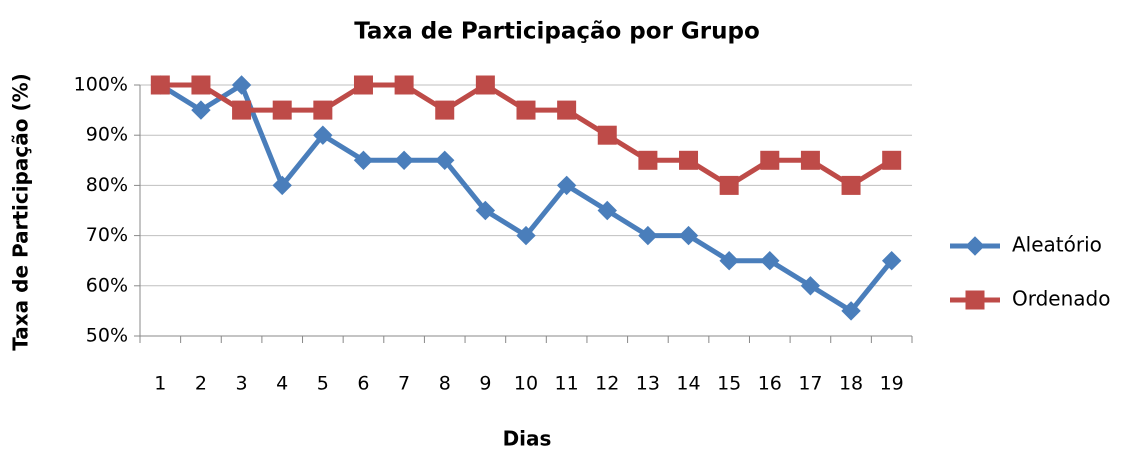 The height and width of the screenshot is (451, 1123). I want to click on y-tick-label: 90%, so click(107, 135).